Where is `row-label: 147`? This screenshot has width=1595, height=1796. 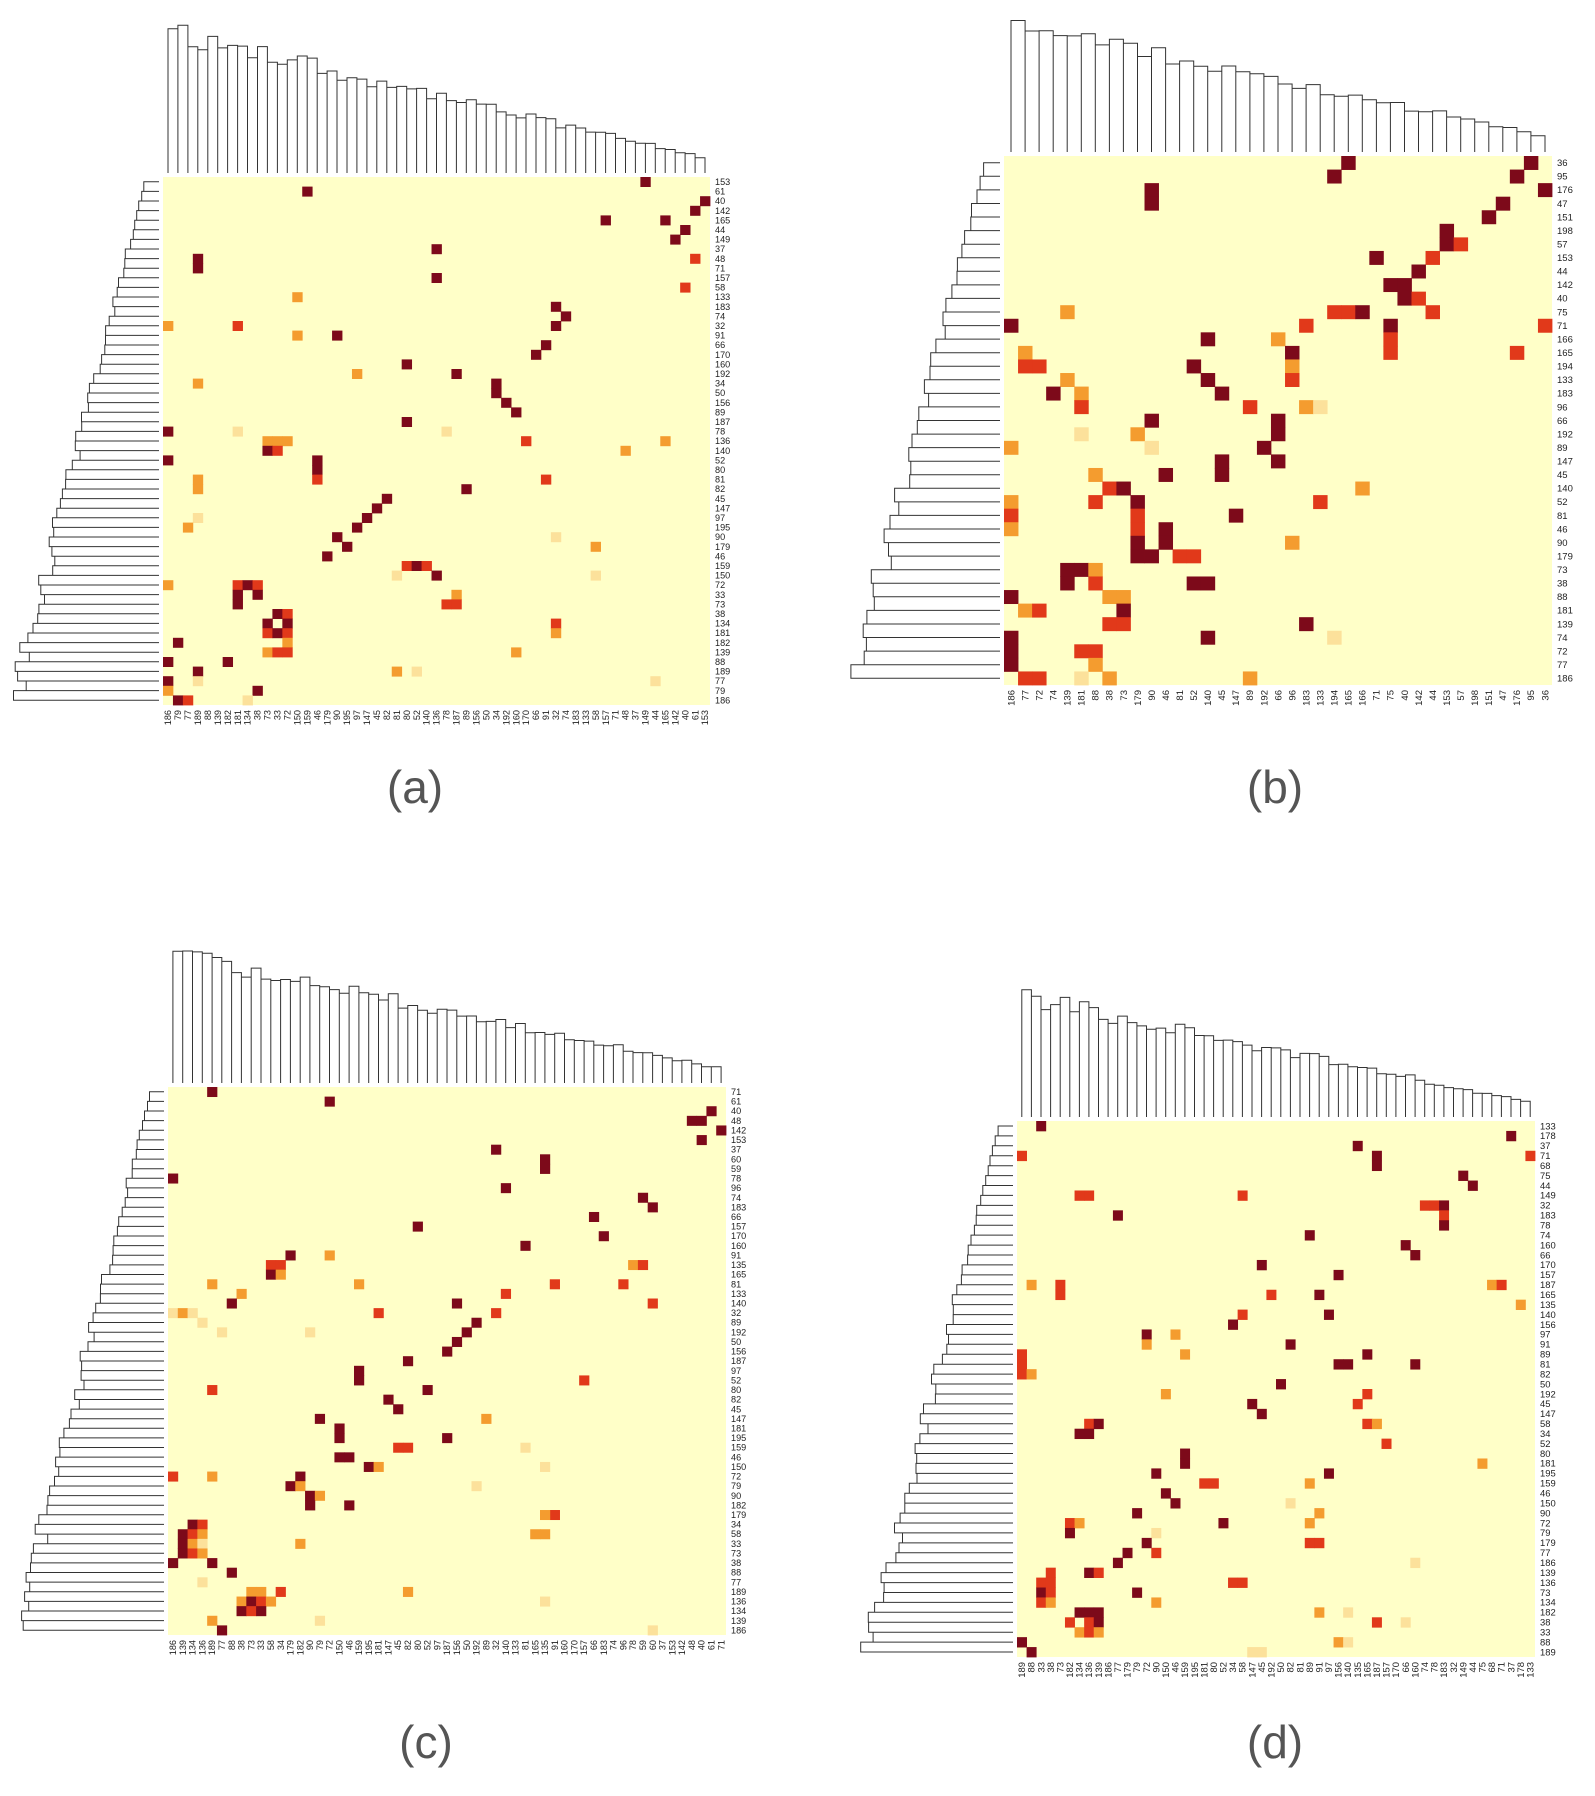 row-label: 147 is located at coordinates (722, 508).